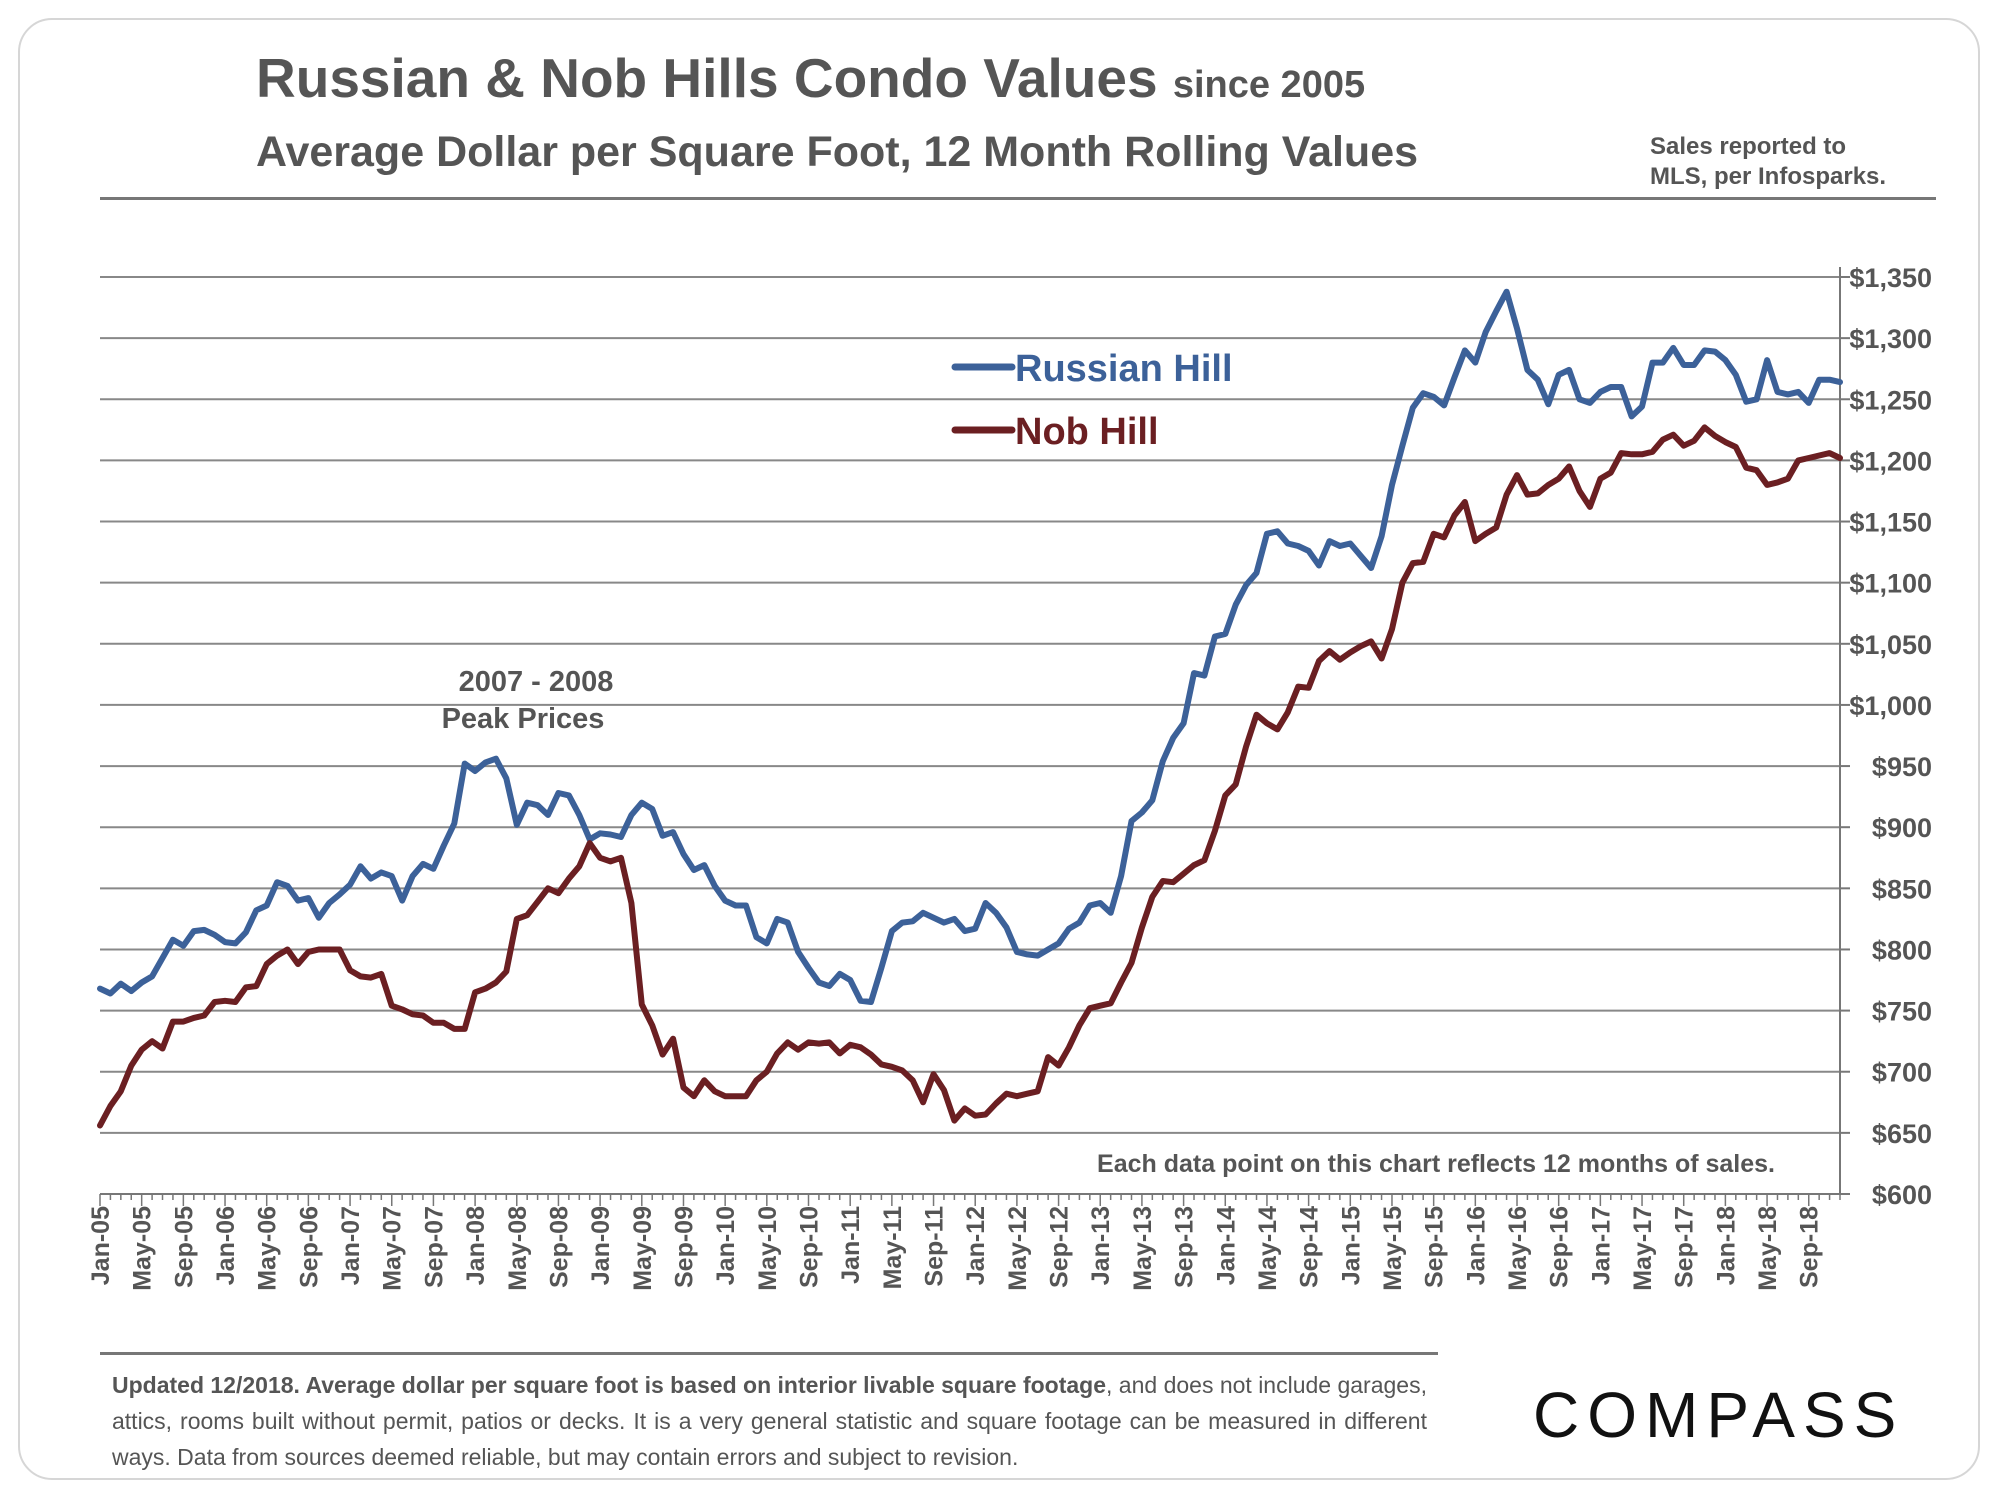 The width and height of the screenshot is (2000, 1500). What do you see at coordinates (1143, 1248) in the screenshot?
I see `x-tick-label: May-13` at bounding box center [1143, 1248].